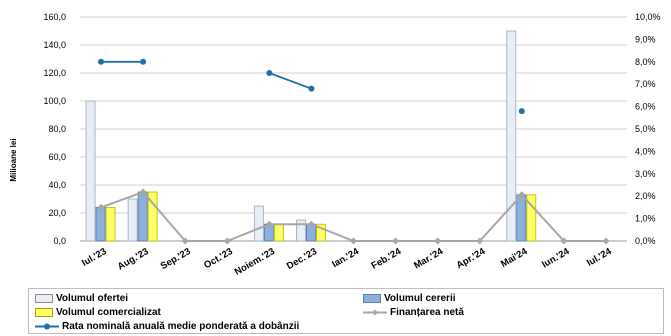  I want to click on y-axis-title: Milioane lei, so click(13, 159).